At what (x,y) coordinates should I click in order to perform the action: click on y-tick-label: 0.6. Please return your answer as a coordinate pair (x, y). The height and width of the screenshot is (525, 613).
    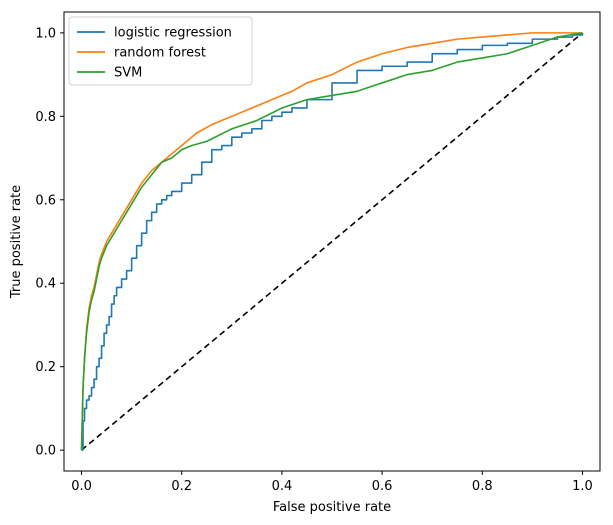
    Looking at the image, I should click on (45, 200).